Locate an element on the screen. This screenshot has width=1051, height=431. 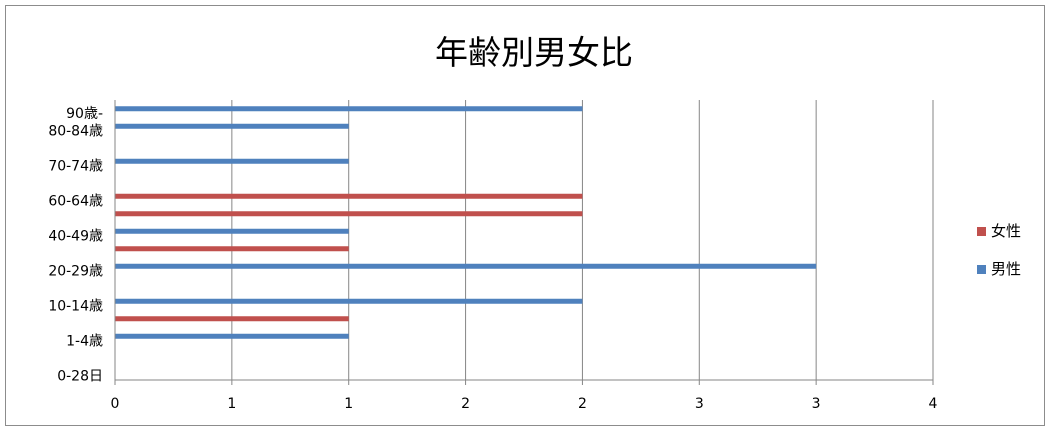
x-tick-label-7: 4 is located at coordinates (933, 404).